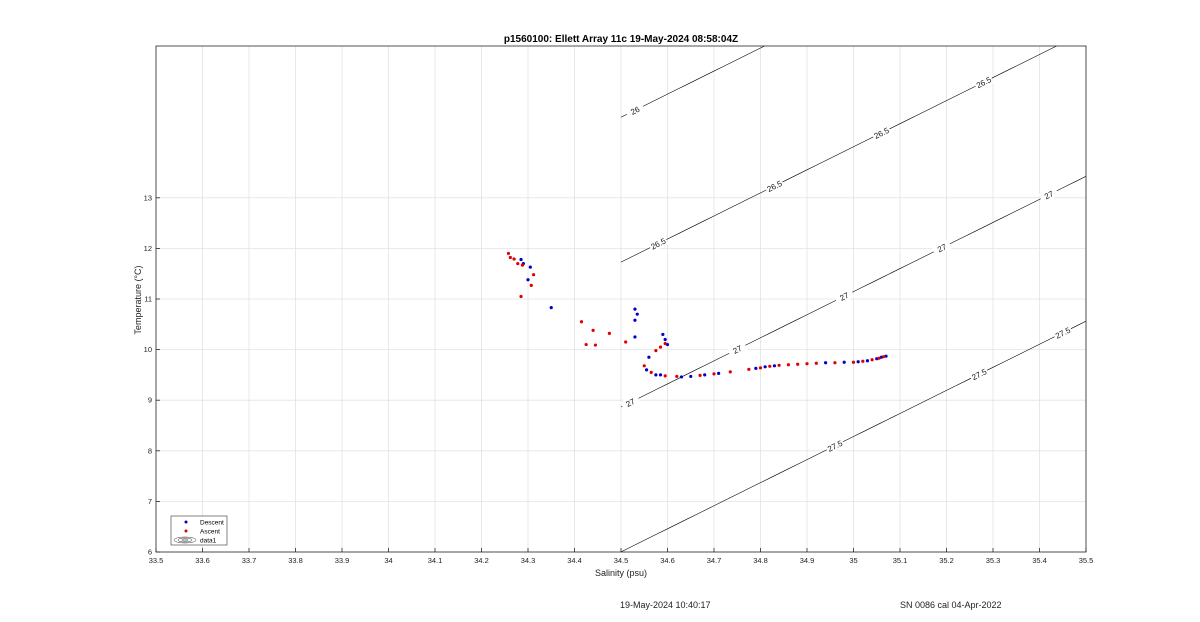  Describe the element at coordinates (388, 560) in the screenshot. I see `x-tick-label: 34` at that location.